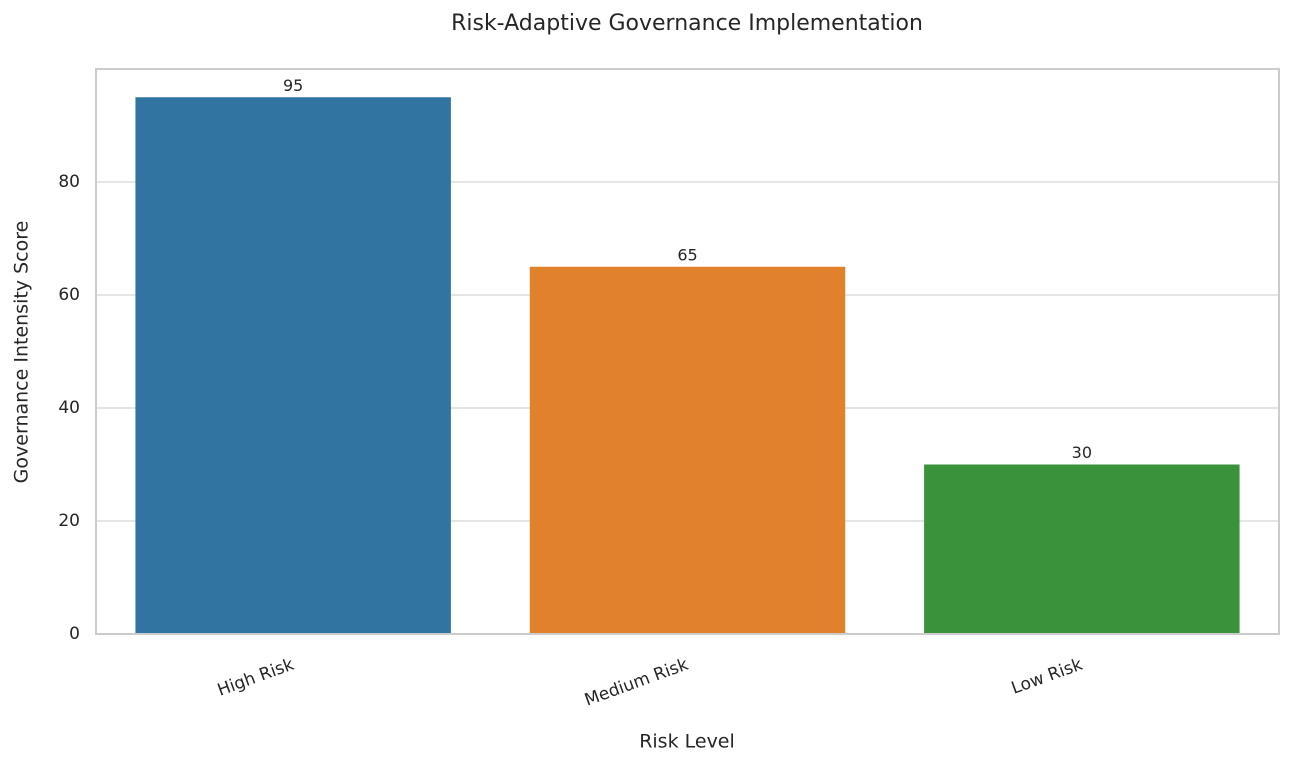 Image resolution: width=1292 pixels, height=767 pixels. What do you see at coordinates (69, 182) in the screenshot?
I see `y-tick-label: 80` at bounding box center [69, 182].